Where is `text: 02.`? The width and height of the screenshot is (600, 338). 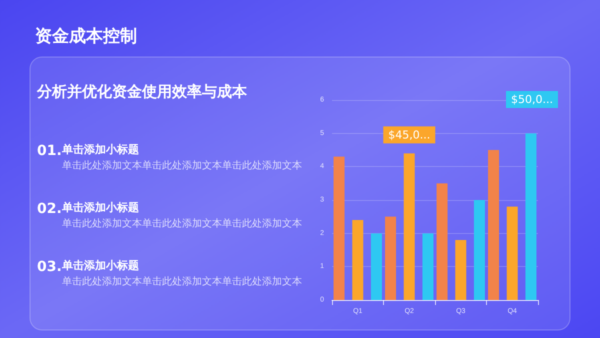
text: 02. is located at coordinates (49, 209).